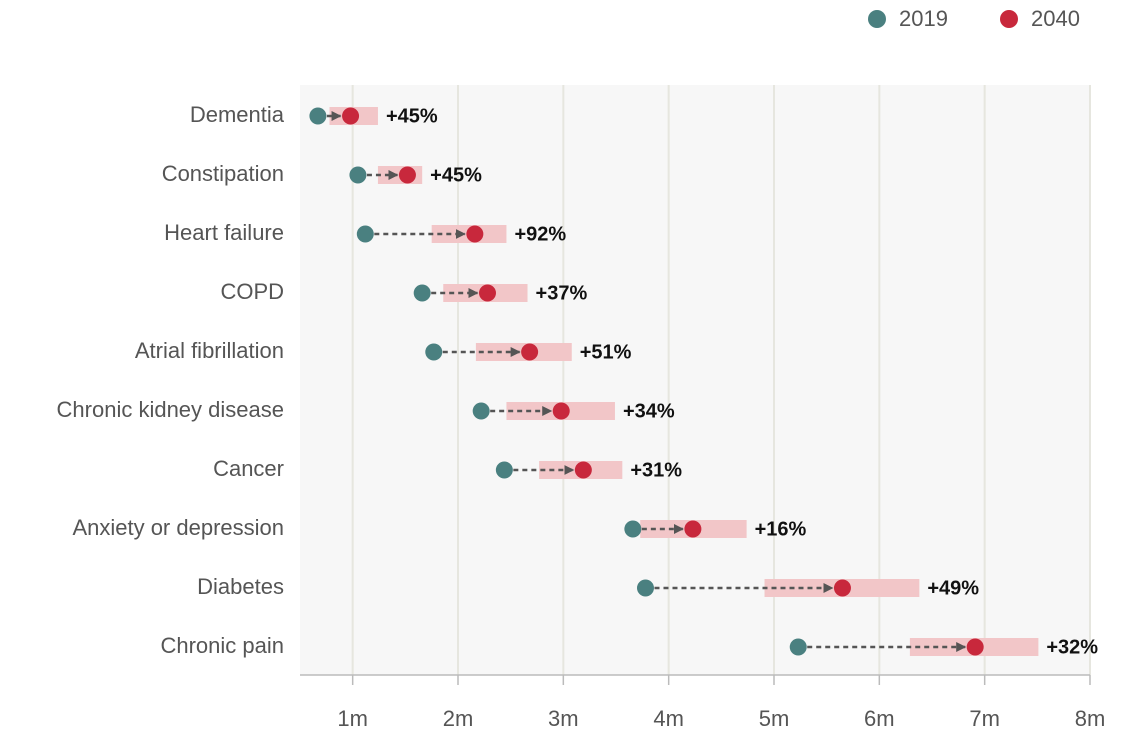 The width and height of the screenshot is (1130, 735). Describe the element at coordinates (240, 586) in the screenshot. I see `category-label: Diabetes` at that location.